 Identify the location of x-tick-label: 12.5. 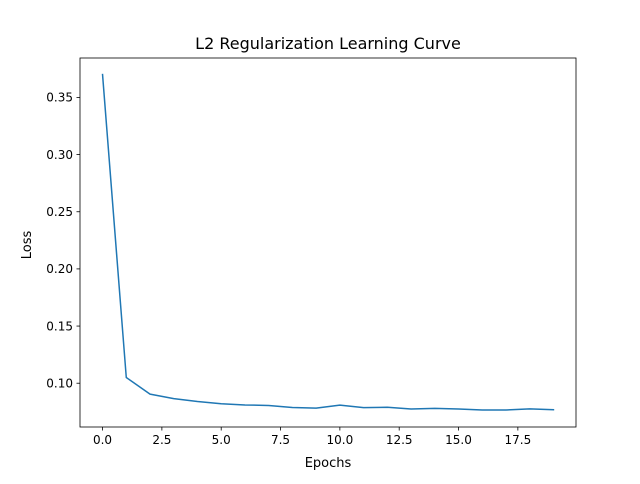
(399, 440).